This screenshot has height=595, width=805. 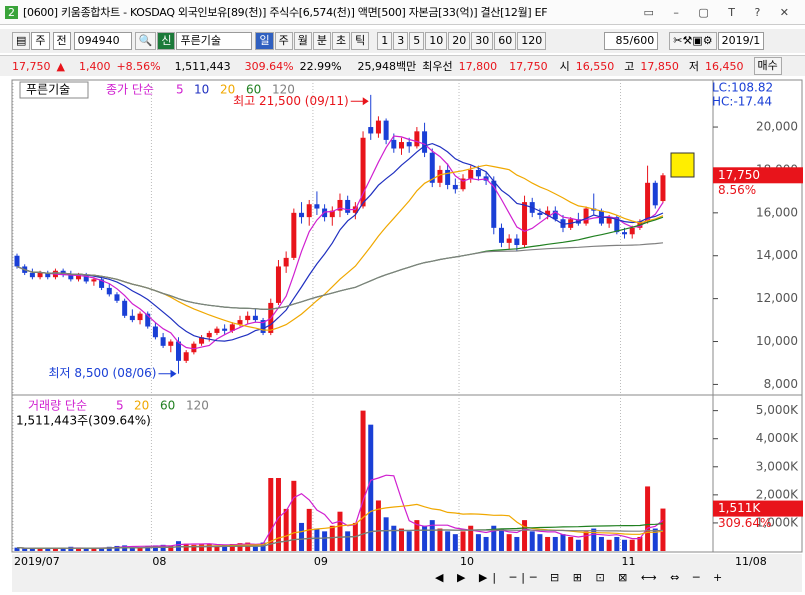 What do you see at coordinates (401, 41) in the screenshot?
I see `interval: 3` at bounding box center [401, 41].